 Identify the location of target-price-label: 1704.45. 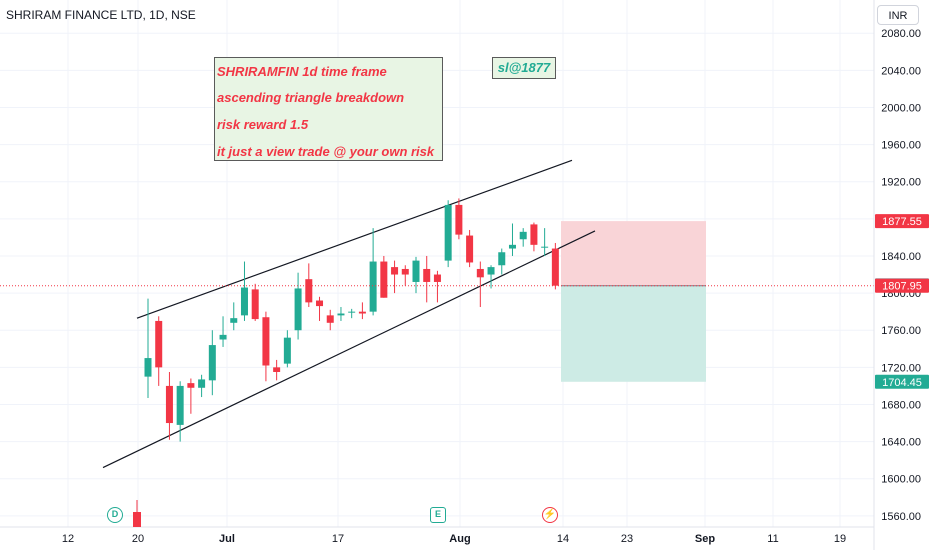
(902, 381).